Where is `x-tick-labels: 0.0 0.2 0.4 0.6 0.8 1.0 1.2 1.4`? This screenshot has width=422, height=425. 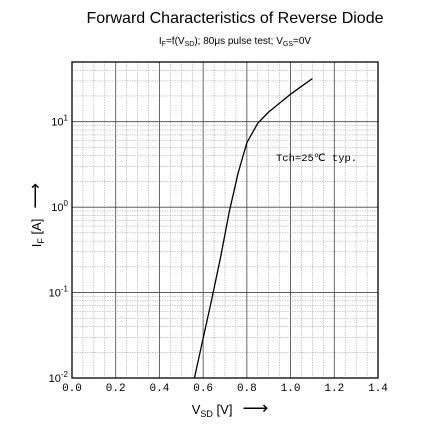
x-tick-labels: 0.0 0.2 0.4 0.6 0.8 1.0 1.2 1.4 is located at coordinates (225, 389).